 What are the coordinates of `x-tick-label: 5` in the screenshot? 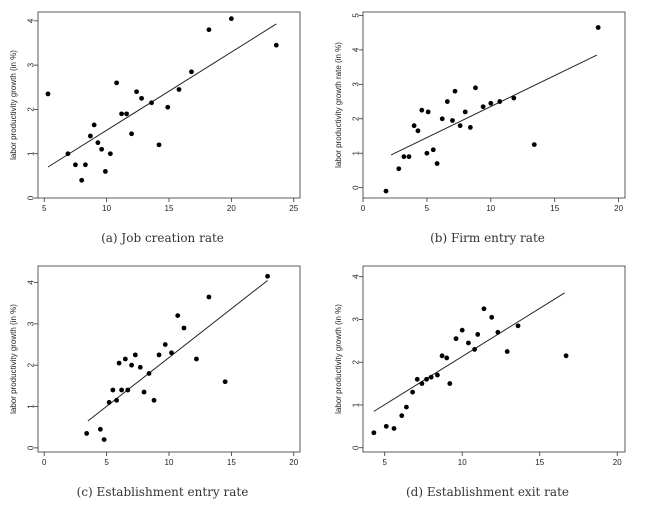 It's located at (106, 462).